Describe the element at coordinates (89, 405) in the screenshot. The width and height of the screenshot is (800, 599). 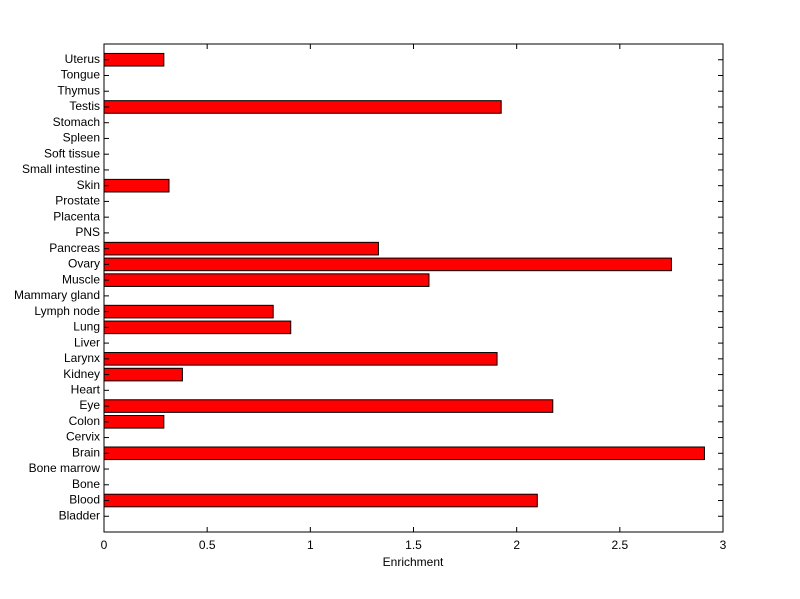
I see `y-tick-label: Eye` at that location.